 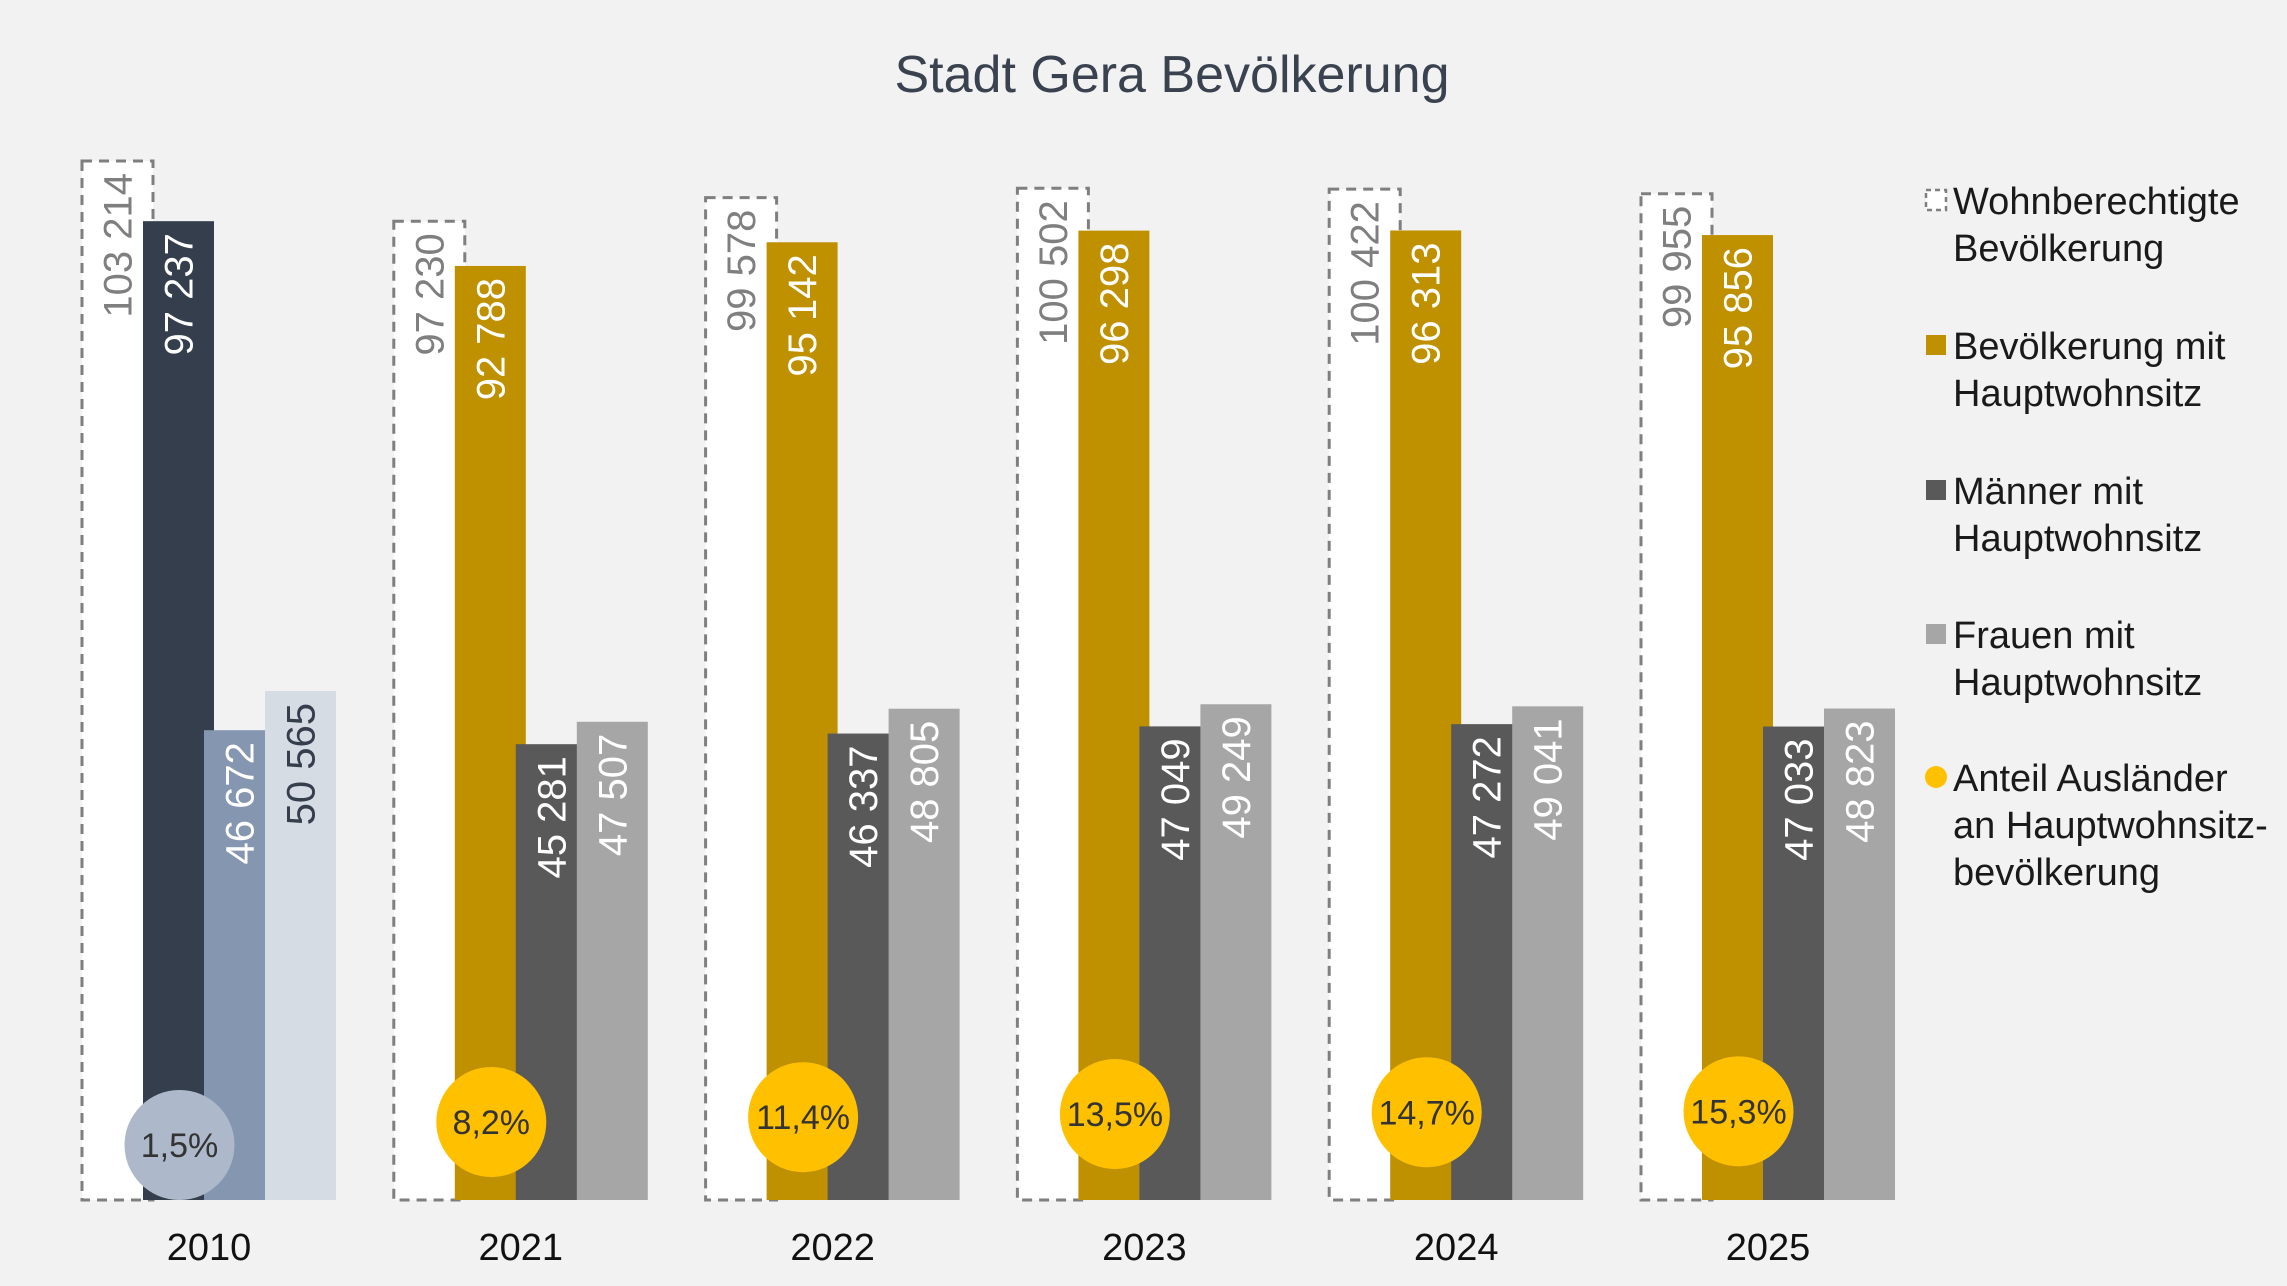 I want to click on bar-4-2023, so click(x=1236, y=952).